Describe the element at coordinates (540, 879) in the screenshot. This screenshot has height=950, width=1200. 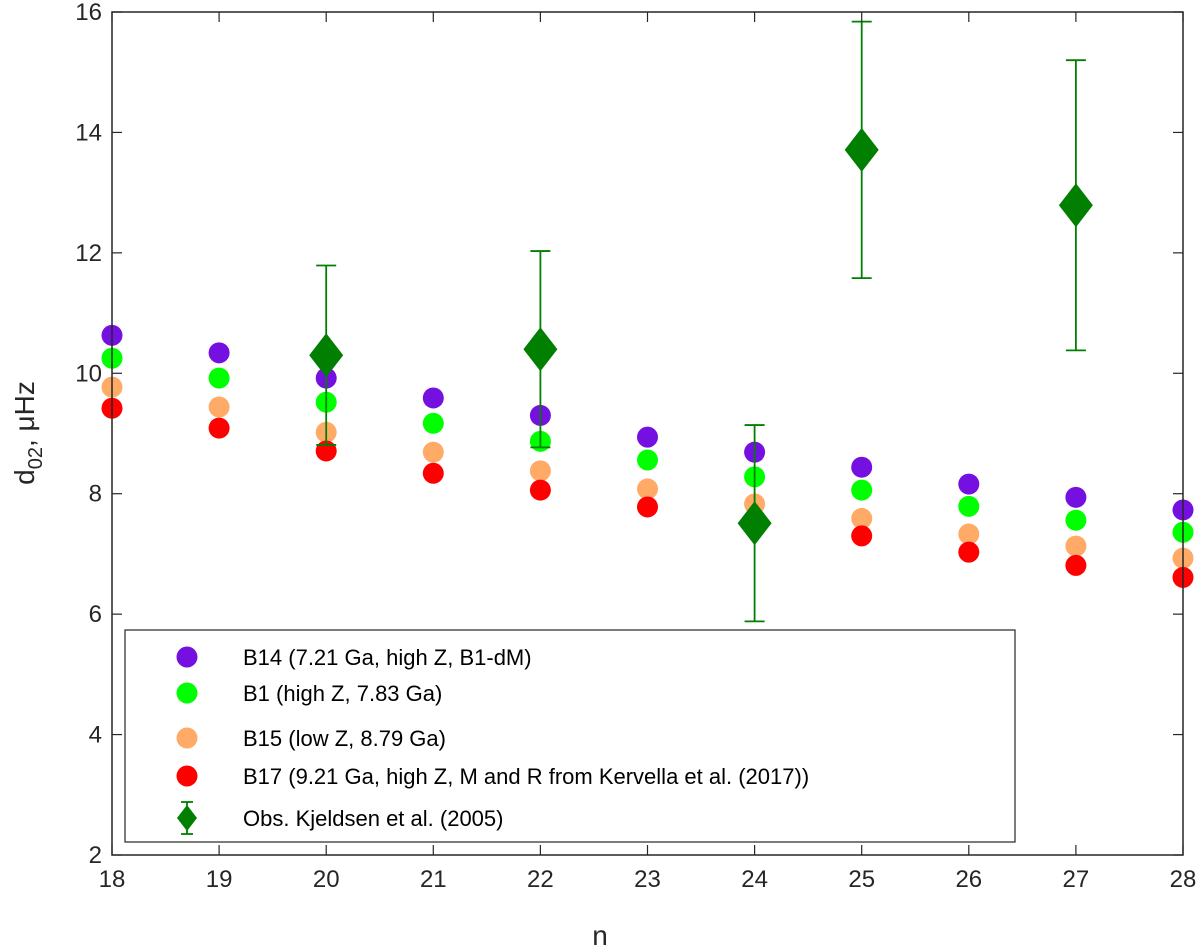
I see `x-tick-label: 22` at that location.